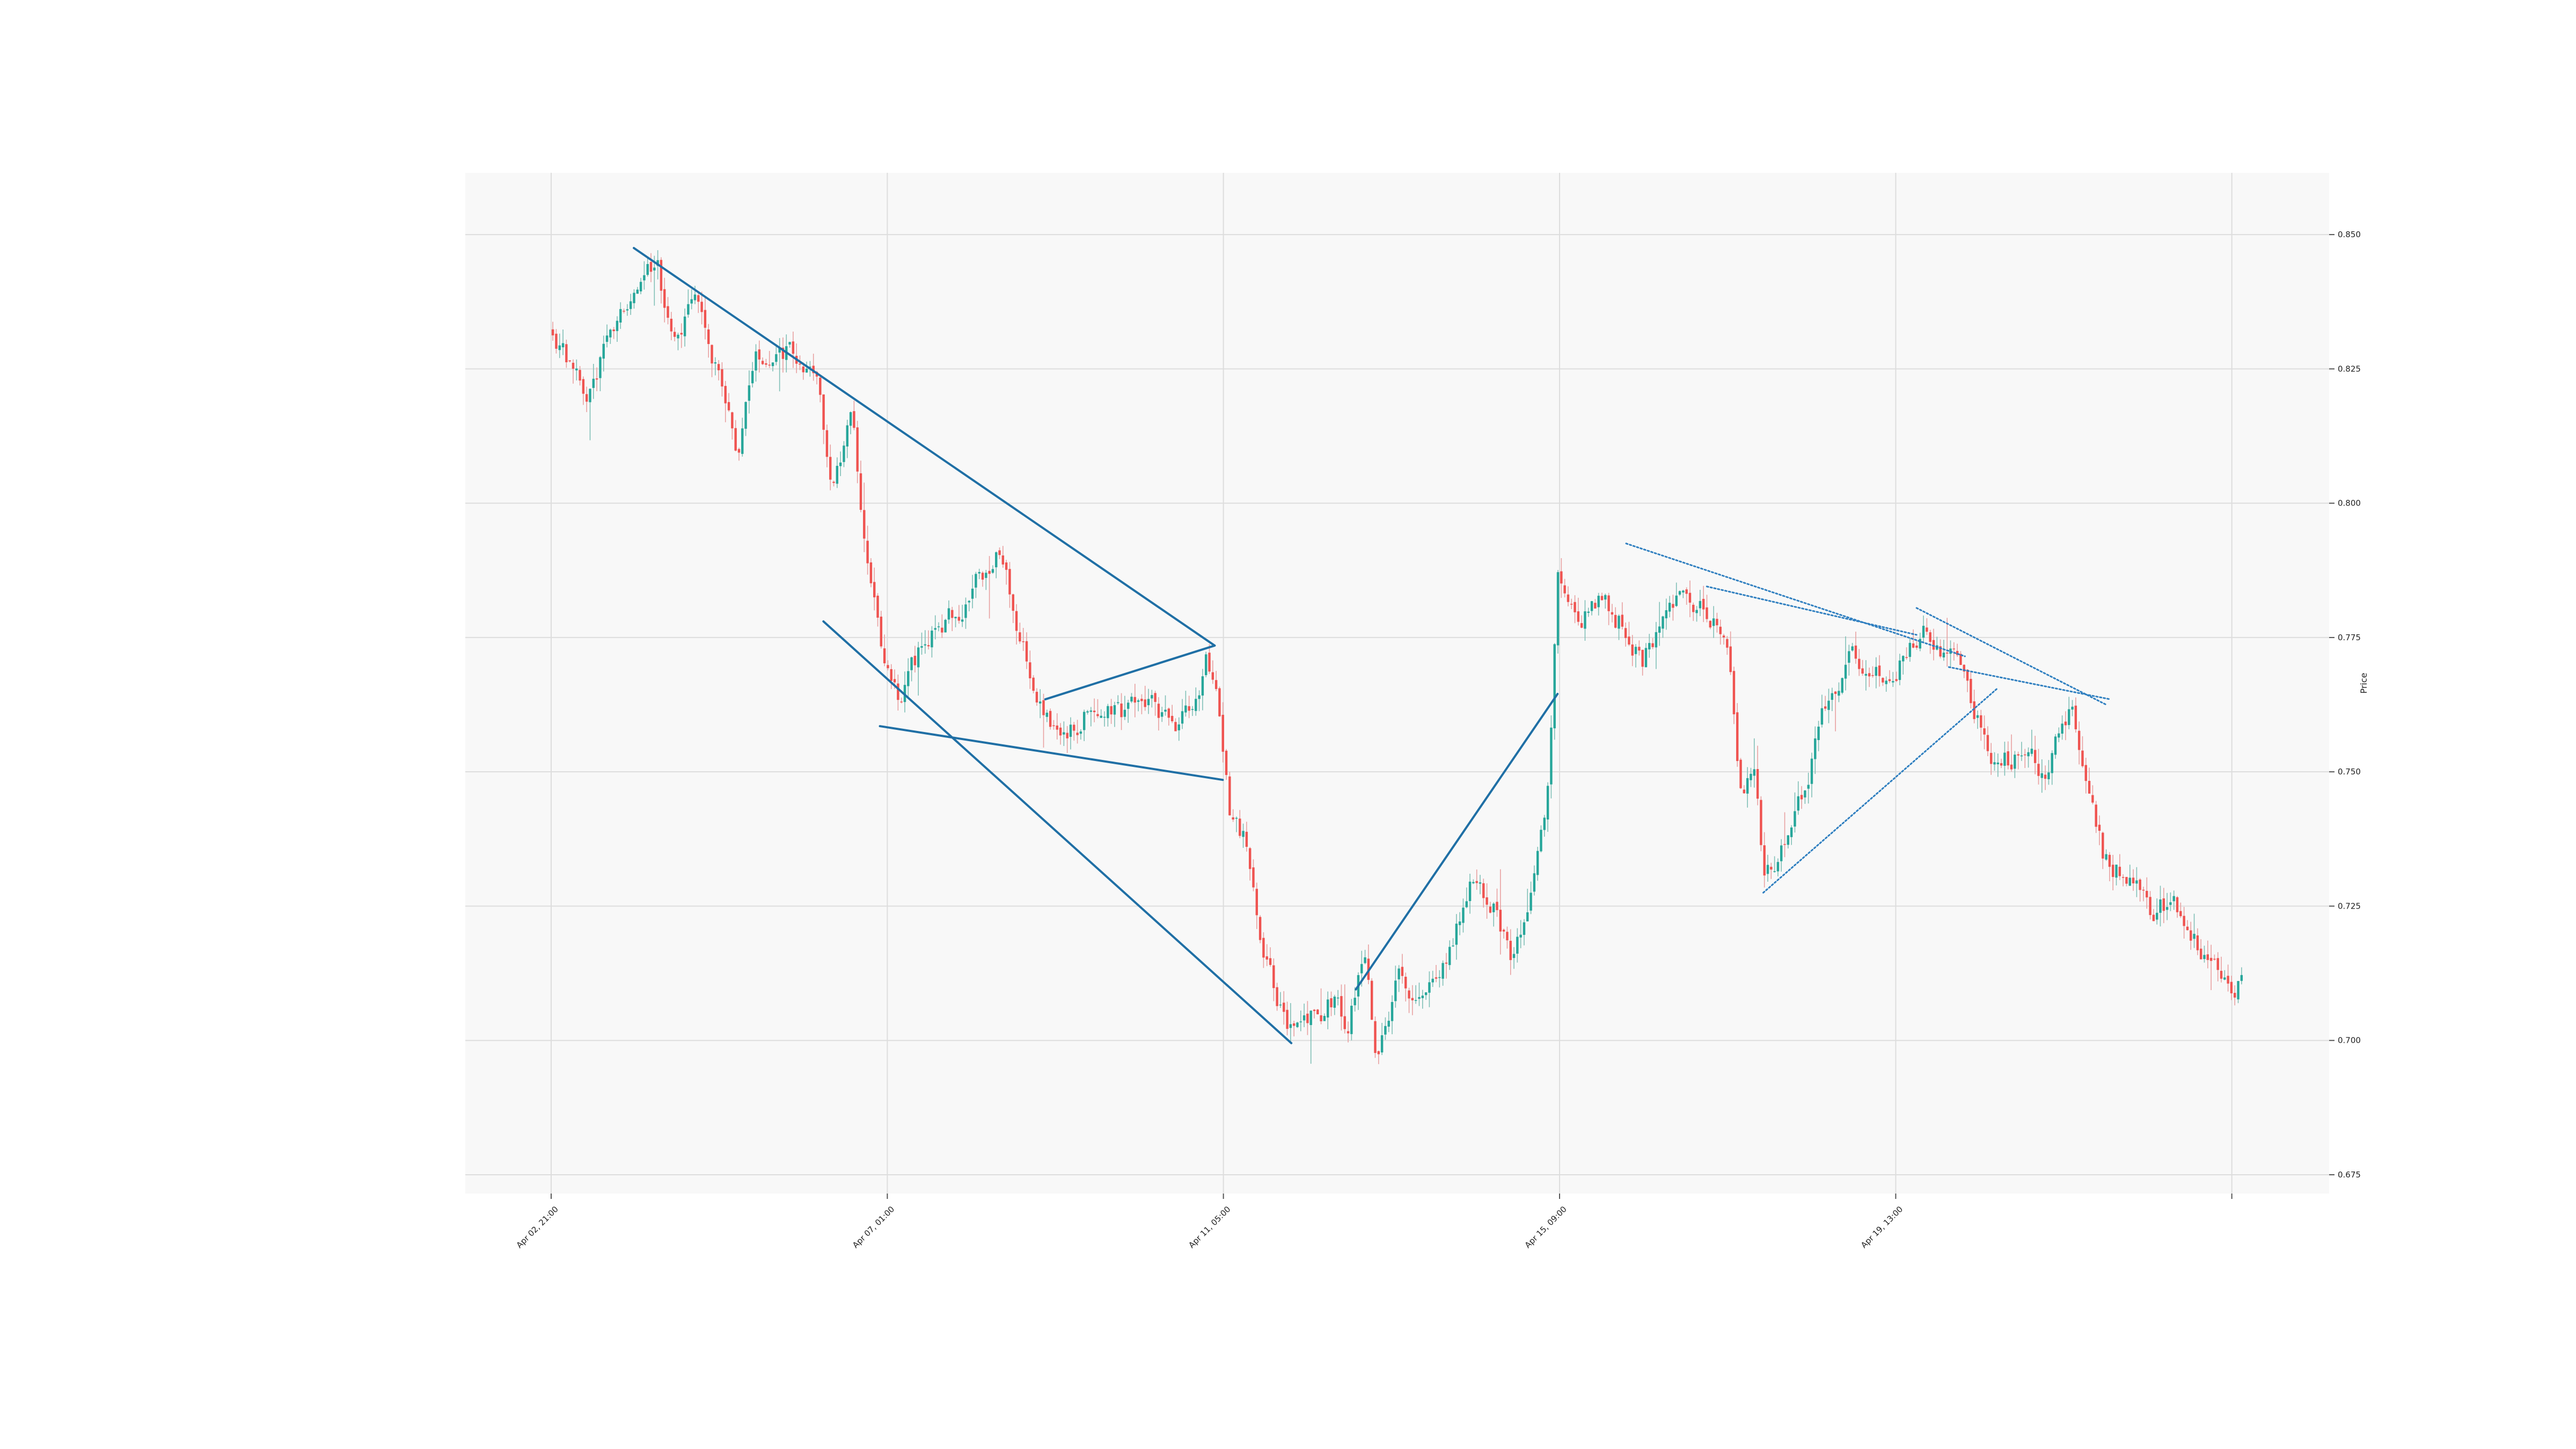 This screenshot has height=1449, width=2576. What do you see at coordinates (2364, 682) in the screenshot?
I see `y-axis-label: Price` at bounding box center [2364, 682].